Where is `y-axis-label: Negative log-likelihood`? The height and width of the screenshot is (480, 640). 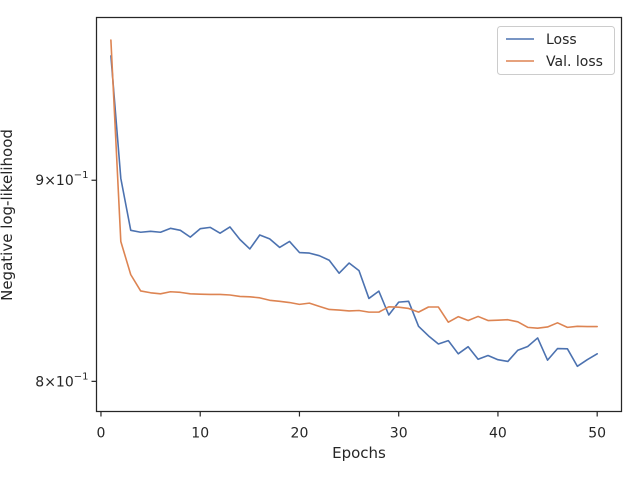 y-axis-label: Negative log-likelihood is located at coordinates (8, 215).